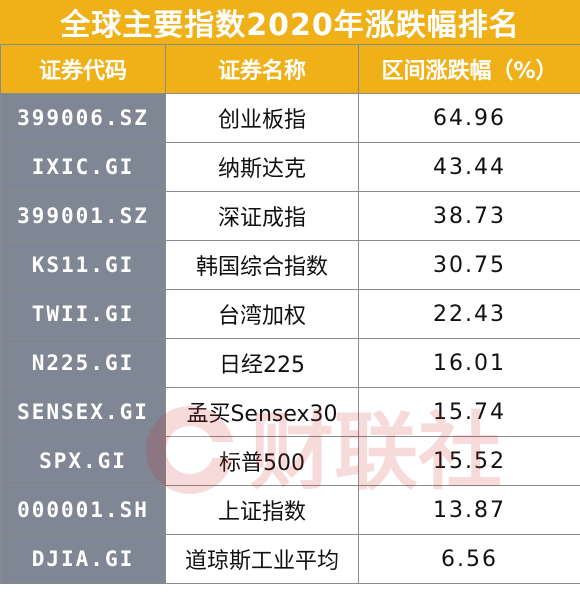  Describe the element at coordinates (83, 412) in the screenshot. I see `security-code: SENSEX.GI` at that location.